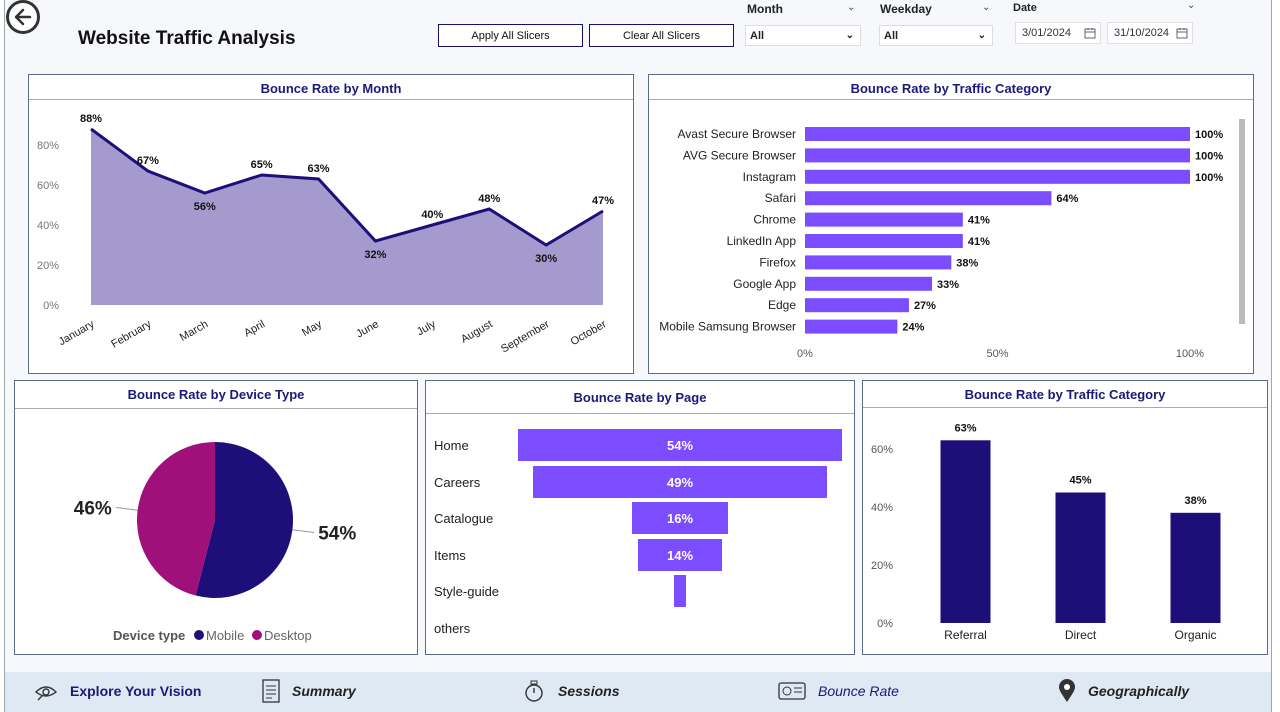  What do you see at coordinates (451, 445) in the screenshot?
I see `funnel-category-label: Home` at bounding box center [451, 445].